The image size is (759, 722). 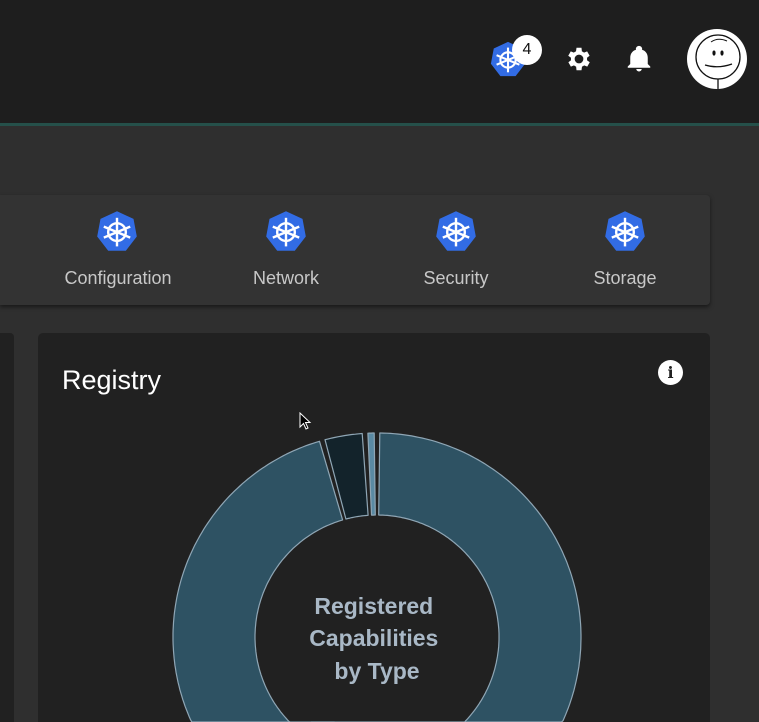 I want to click on category-nav: Configuration Network Security Storage, so click(x=355, y=250).